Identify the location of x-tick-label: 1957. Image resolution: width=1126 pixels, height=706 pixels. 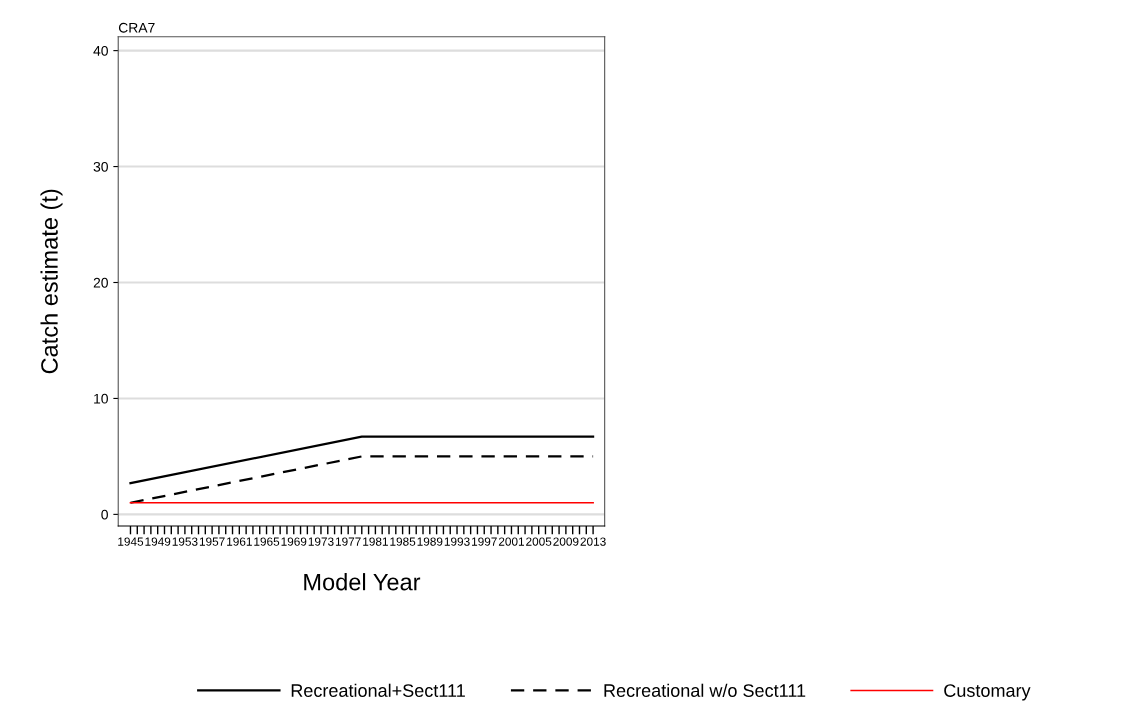
(212, 541).